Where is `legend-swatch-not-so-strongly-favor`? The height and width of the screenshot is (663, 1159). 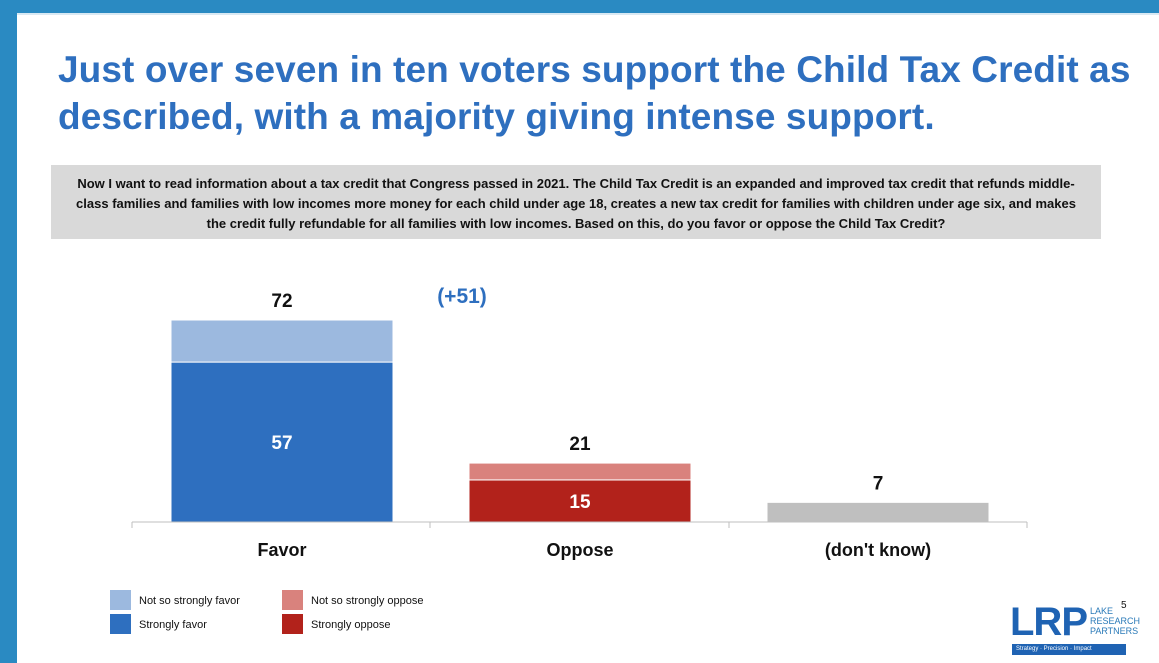 legend-swatch-not-so-strongly-favor is located at coordinates (120, 600).